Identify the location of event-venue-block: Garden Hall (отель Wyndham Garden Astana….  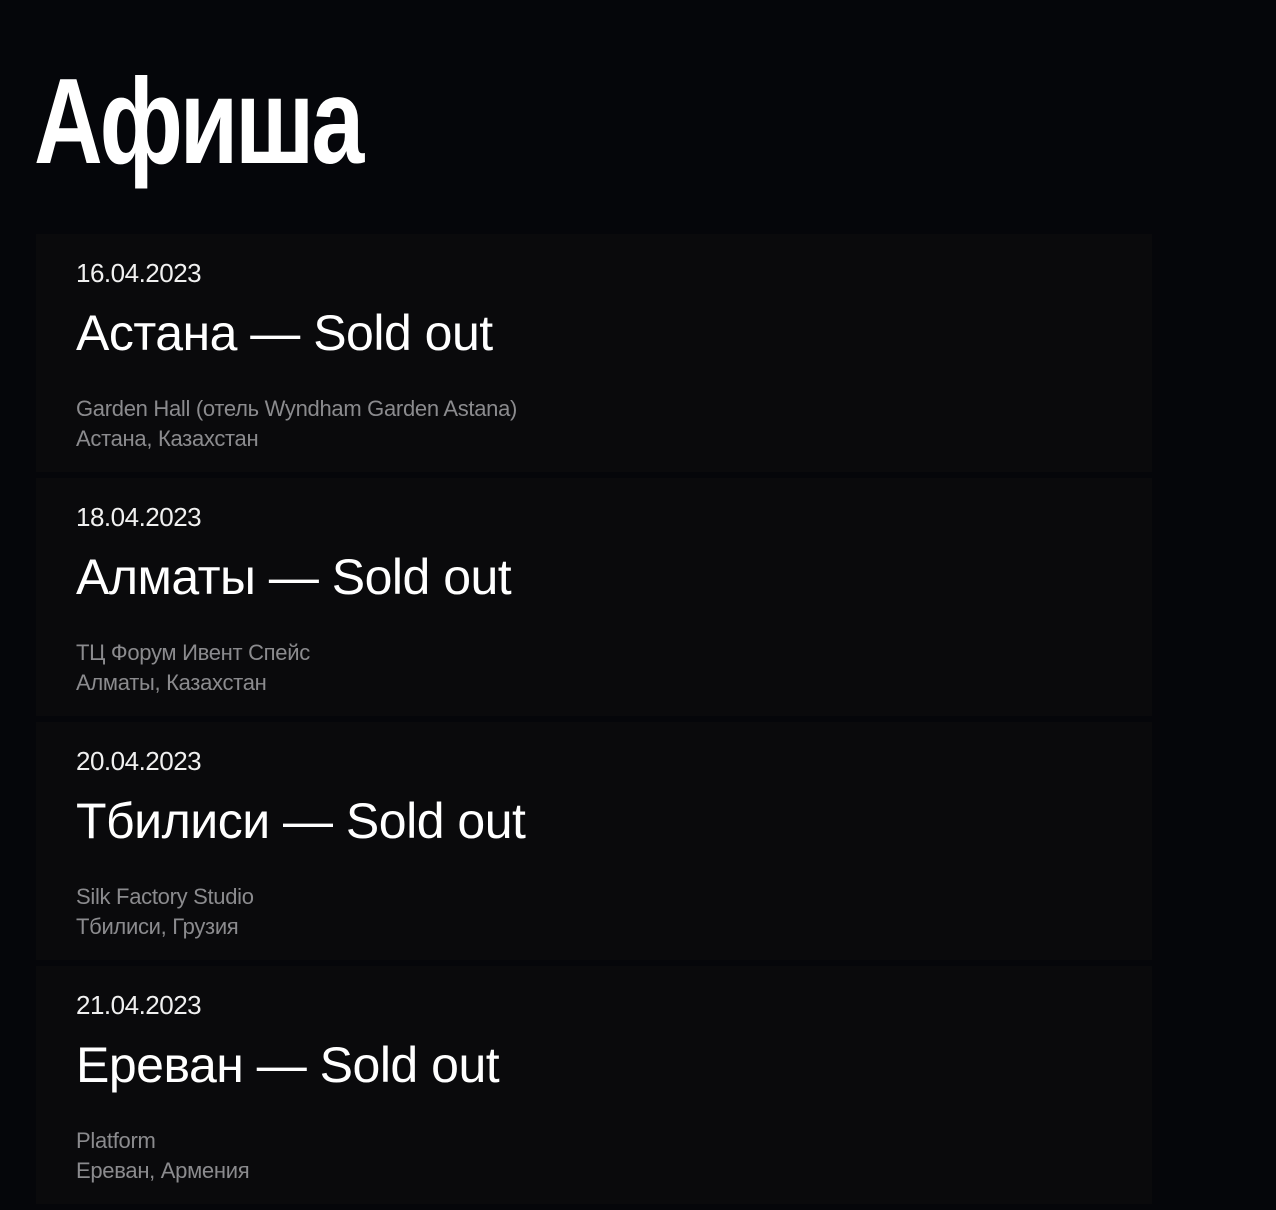
(296, 424).